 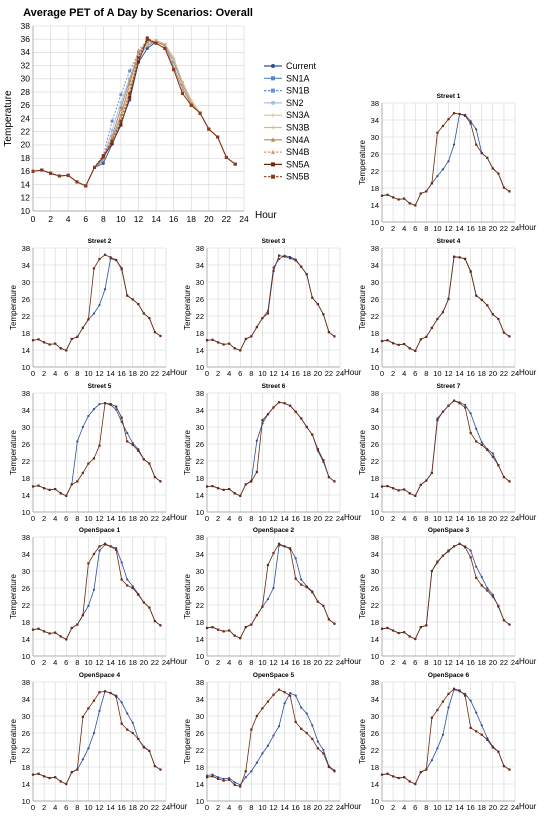 What do you see at coordinates (470, 228) in the screenshot?
I see `x-tick-label: 16` at bounding box center [470, 228].